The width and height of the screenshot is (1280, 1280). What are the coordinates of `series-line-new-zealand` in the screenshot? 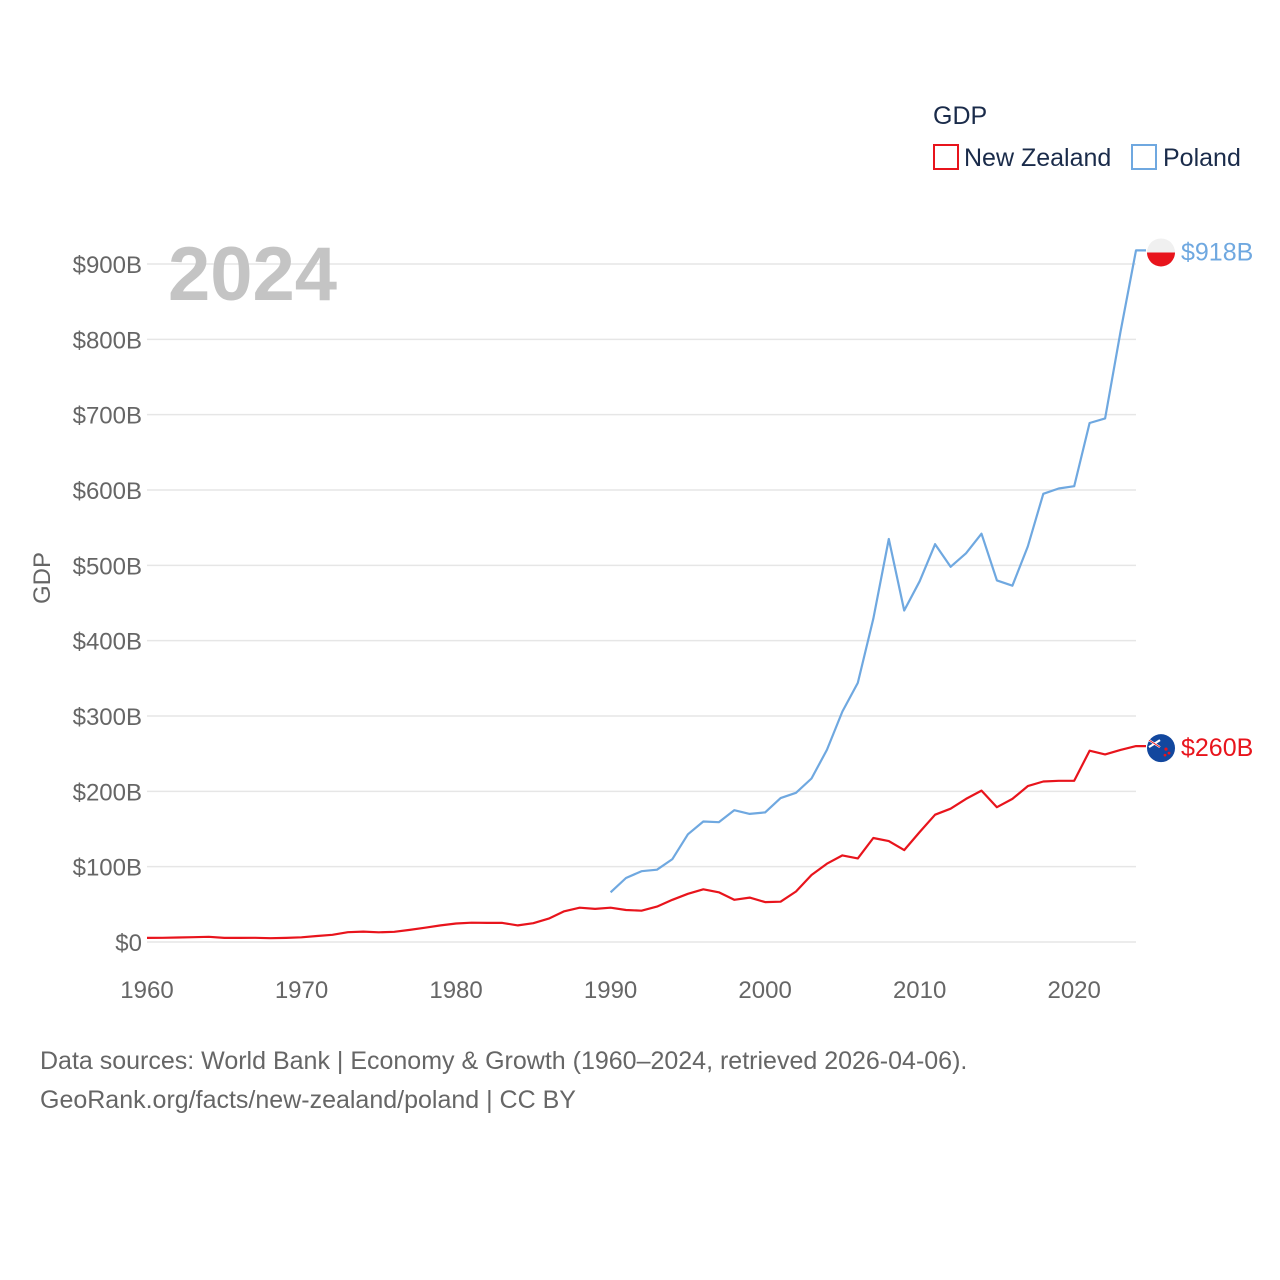 It's located at (646, 842).